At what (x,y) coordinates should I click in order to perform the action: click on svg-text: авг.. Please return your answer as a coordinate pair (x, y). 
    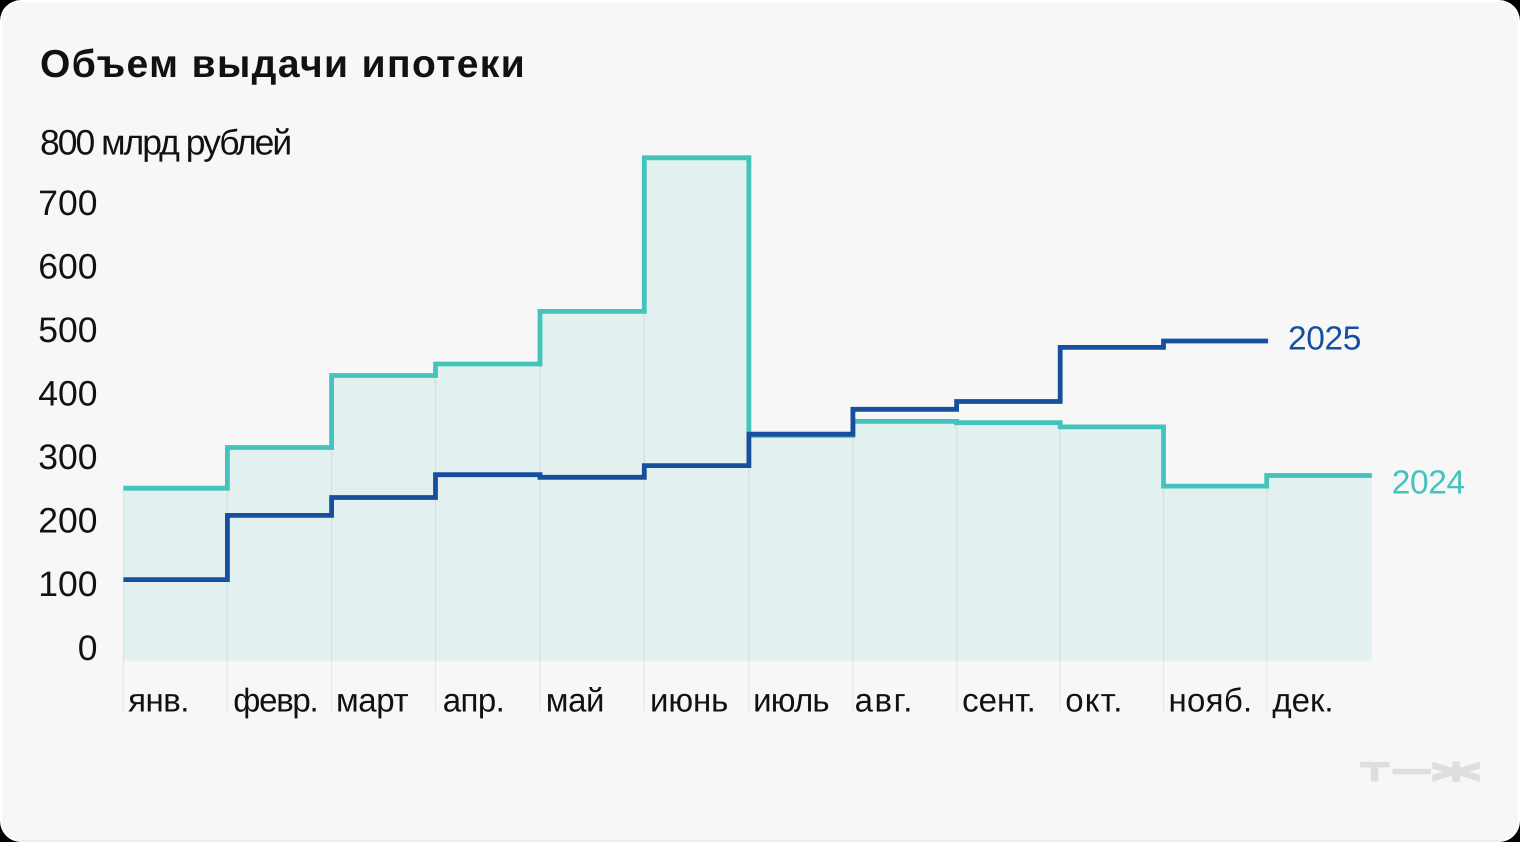
    Looking at the image, I should click on (884, 700).